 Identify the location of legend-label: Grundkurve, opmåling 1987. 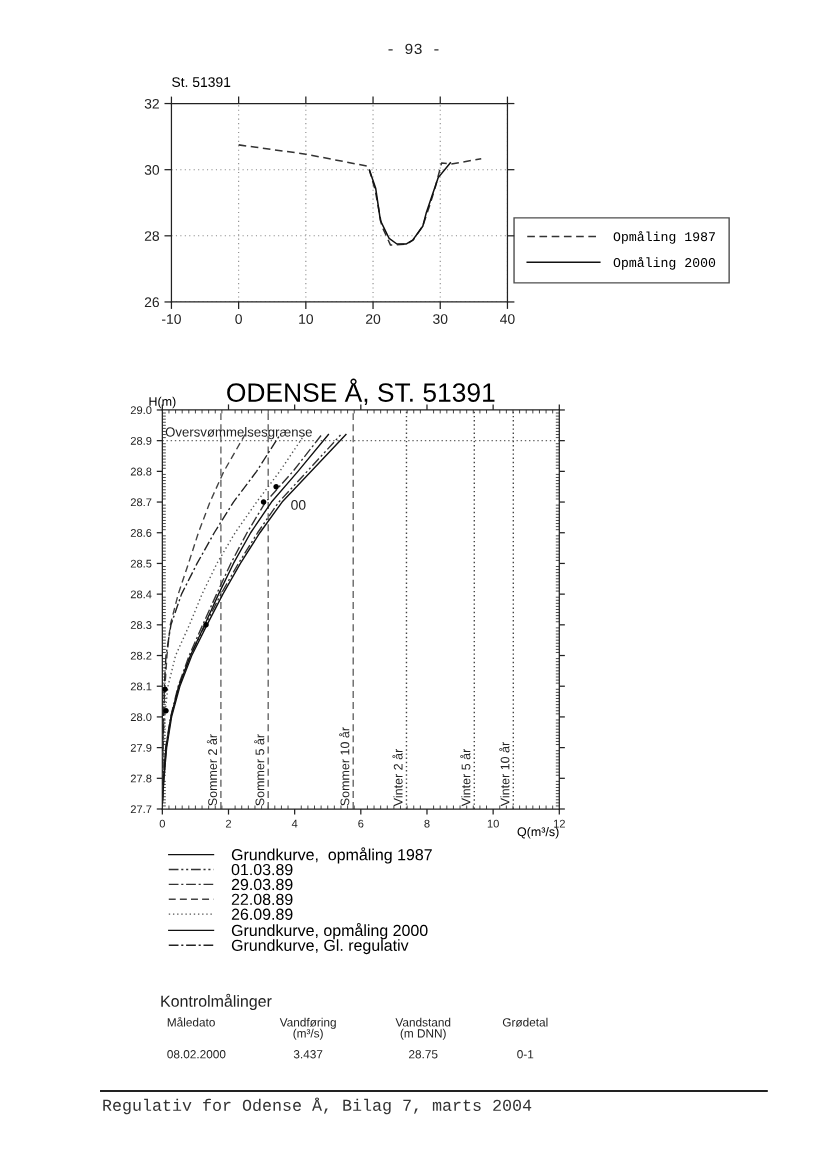
(331, 855).